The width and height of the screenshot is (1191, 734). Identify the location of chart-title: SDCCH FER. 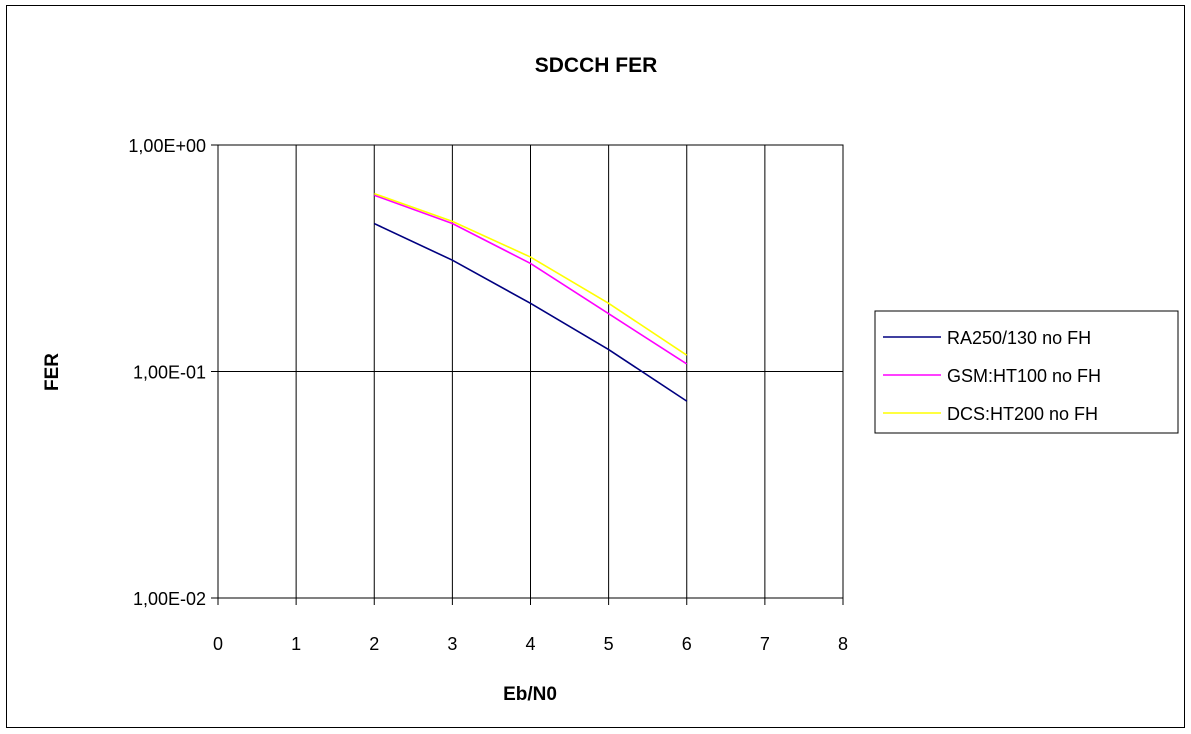
(596, 65).